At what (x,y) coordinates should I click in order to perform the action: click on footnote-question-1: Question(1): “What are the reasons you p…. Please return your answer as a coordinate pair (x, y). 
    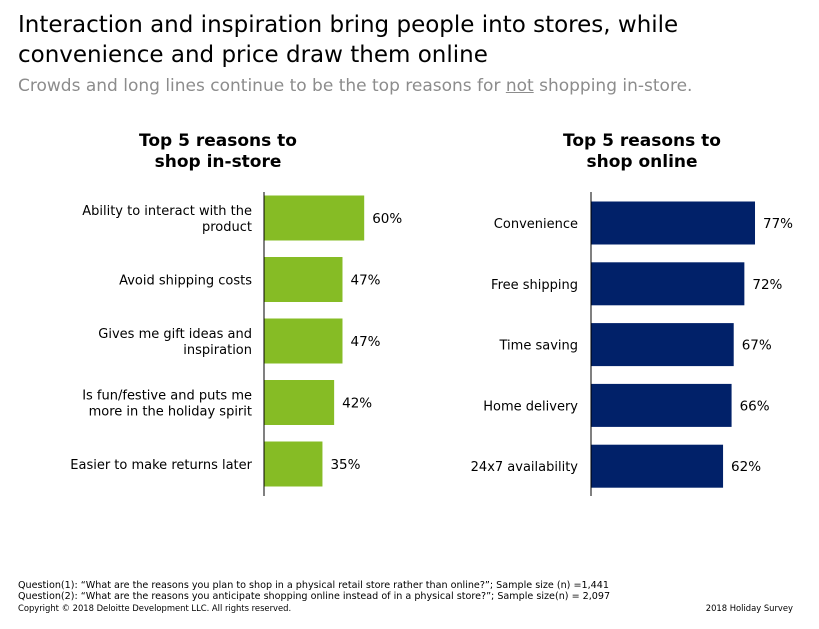
    Looking at the image, I should click on (313, 585).